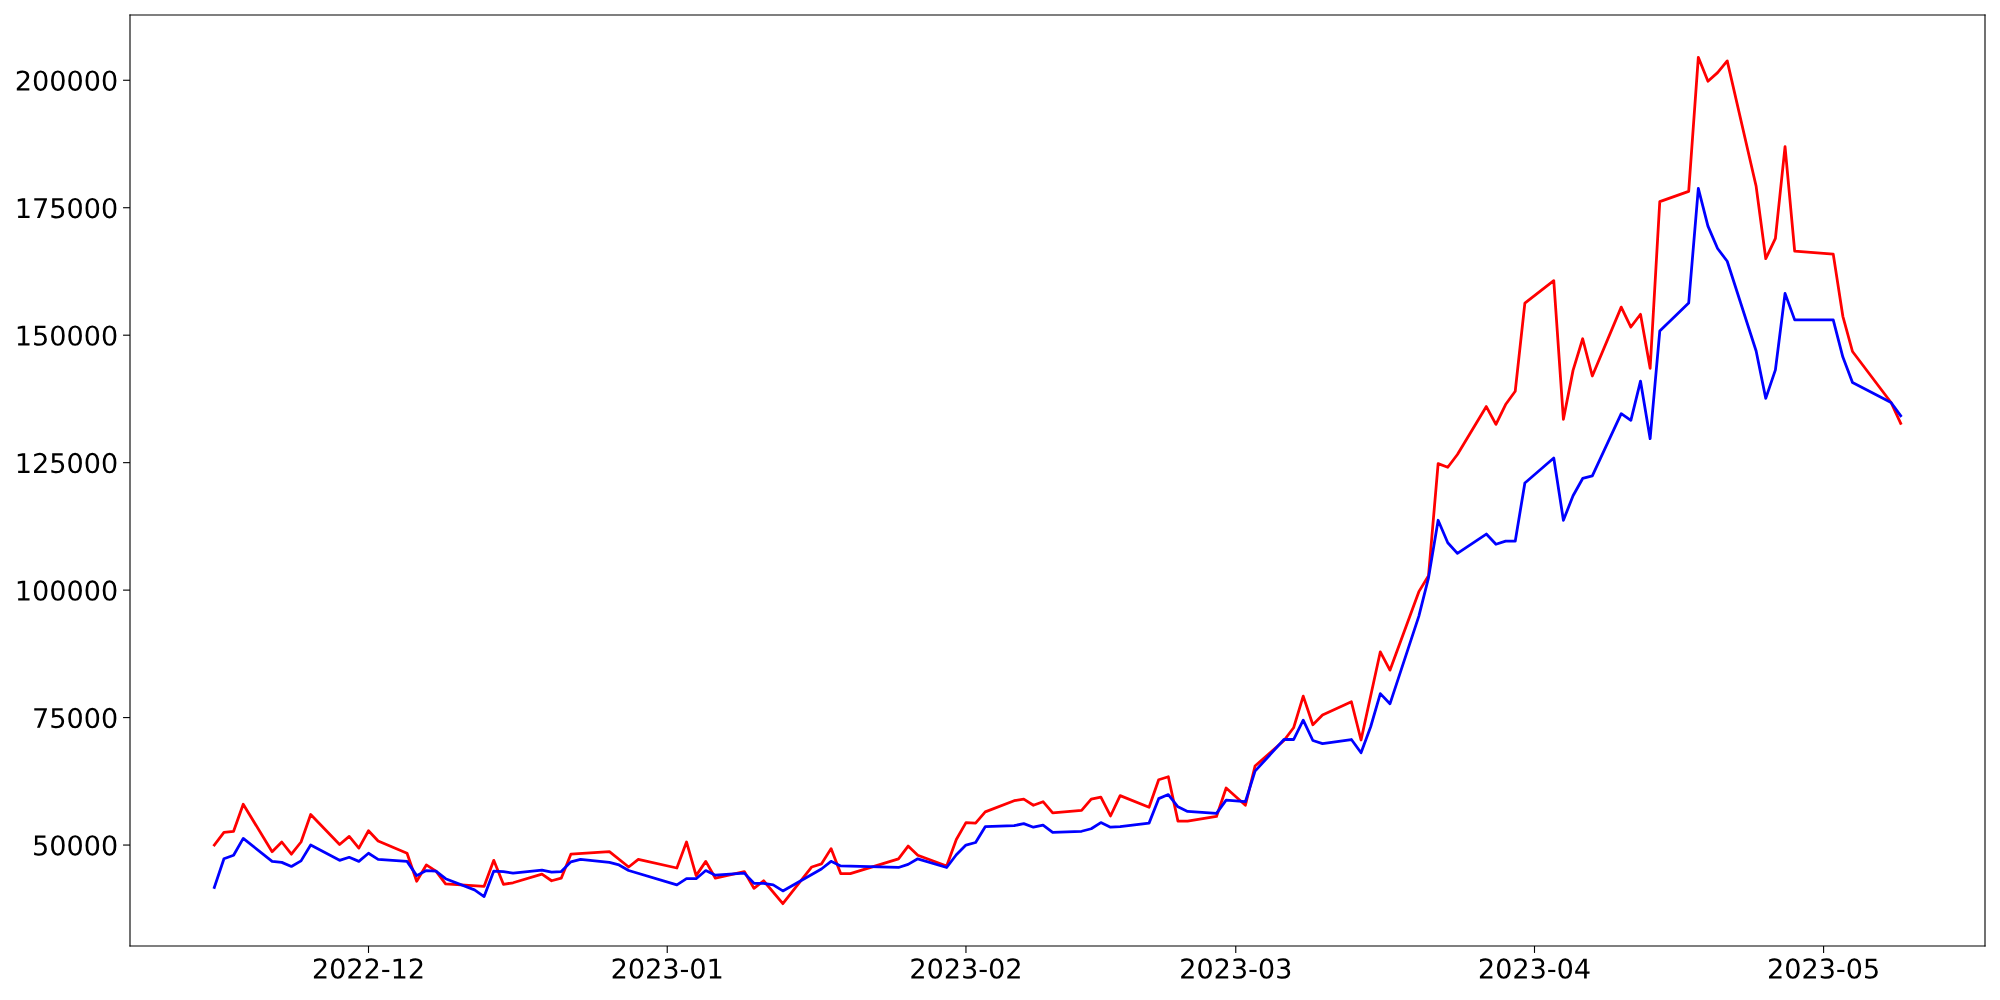  I want to click on y-tick-label: 50000, so click(75, 845).